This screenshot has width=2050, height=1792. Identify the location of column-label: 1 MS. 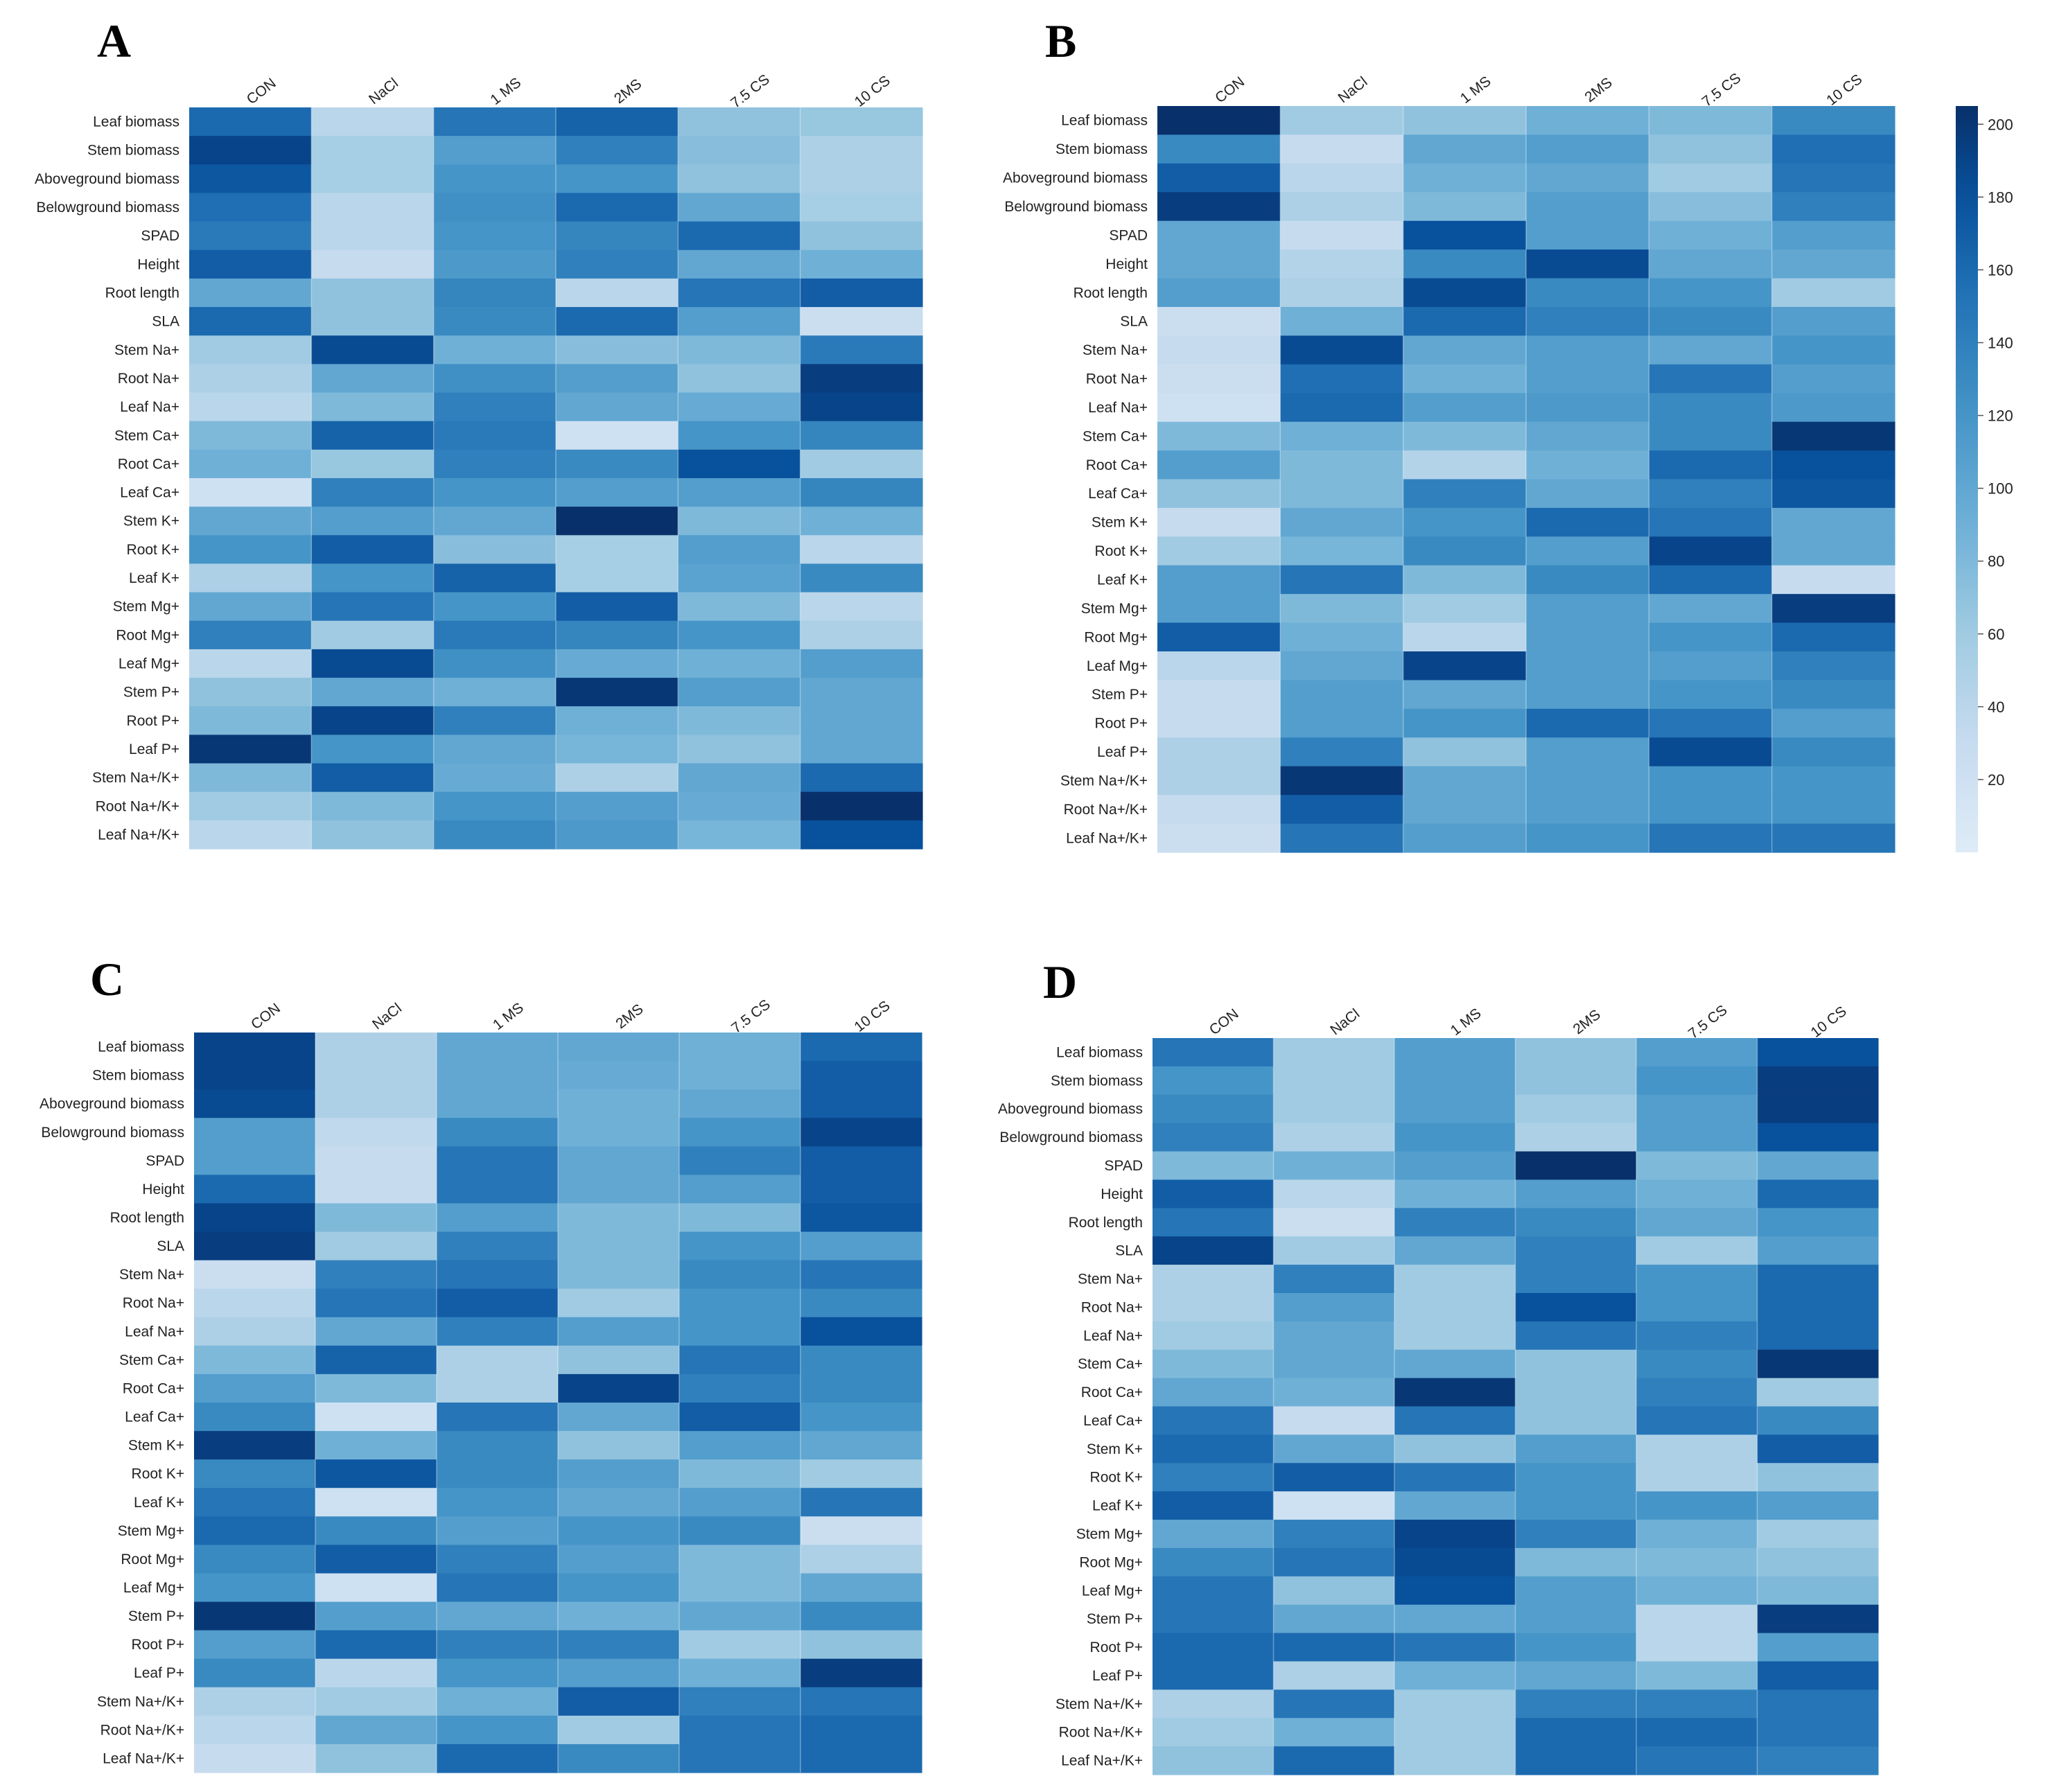
(1475, 90).